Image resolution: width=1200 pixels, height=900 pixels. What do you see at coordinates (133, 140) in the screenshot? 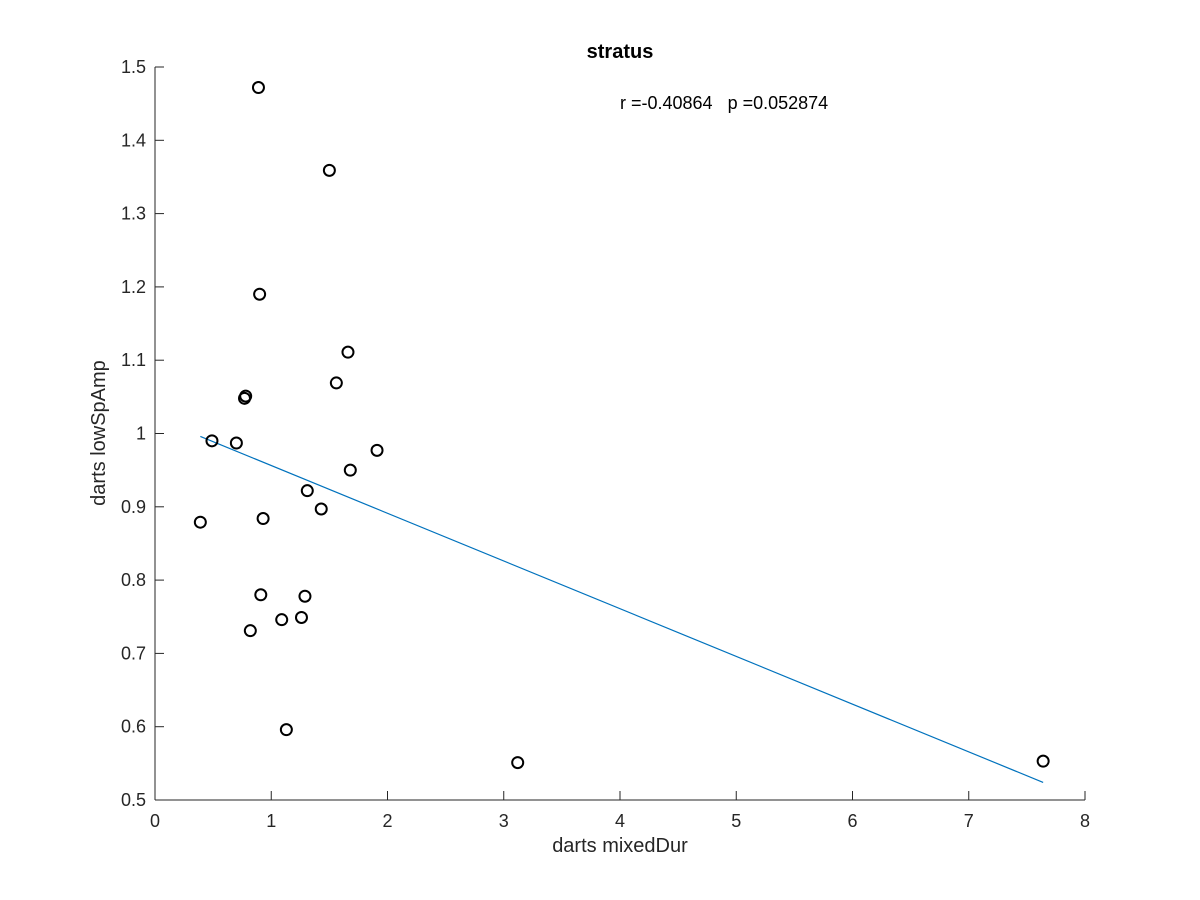
I see `y-tick-label: 1.4` at bounding box center [133, 140].